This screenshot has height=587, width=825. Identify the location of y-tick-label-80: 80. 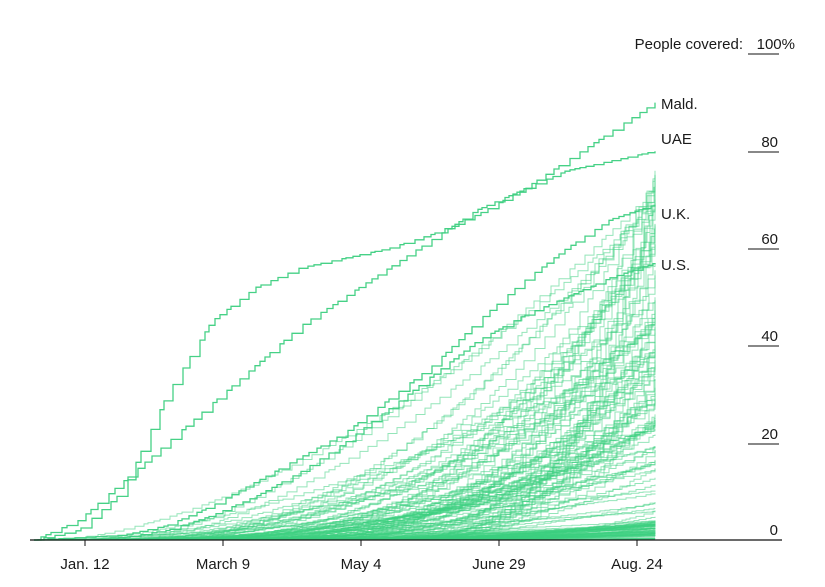
(769, 142).